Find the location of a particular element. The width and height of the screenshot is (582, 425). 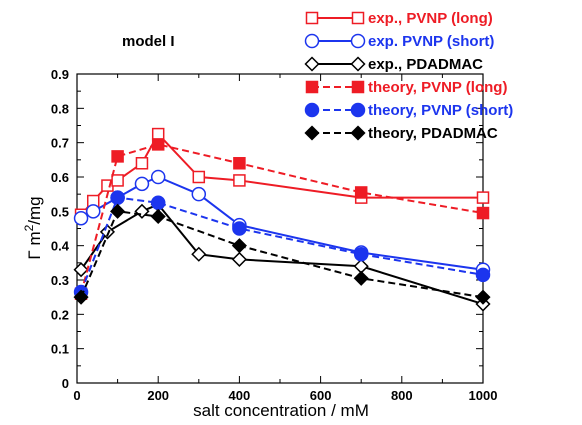

y-tick-label: 0 is located at coordinates (65, 383).